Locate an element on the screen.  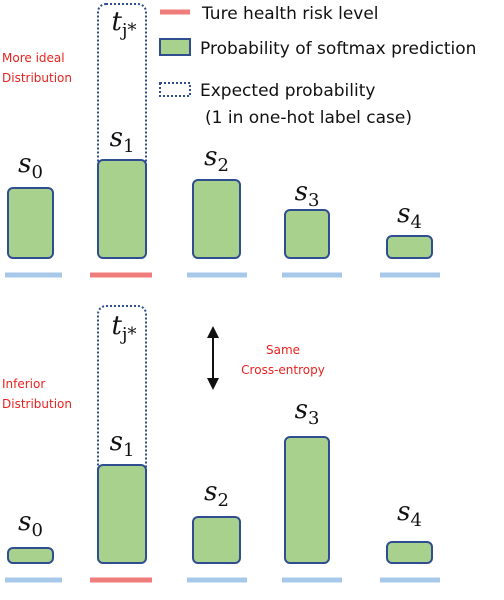
panel-label: More ideal is located at coordinates (33, 58).